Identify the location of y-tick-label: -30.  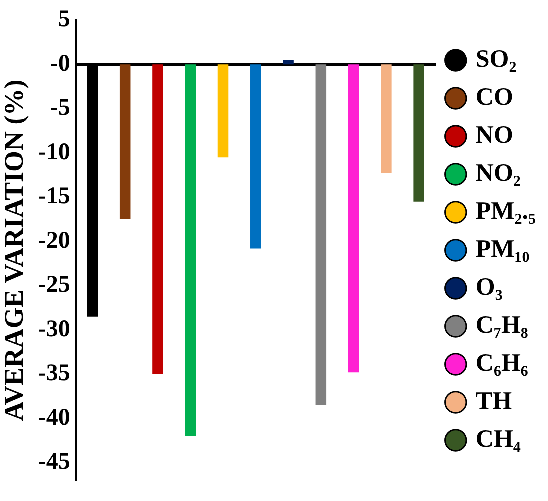
(54, 329).